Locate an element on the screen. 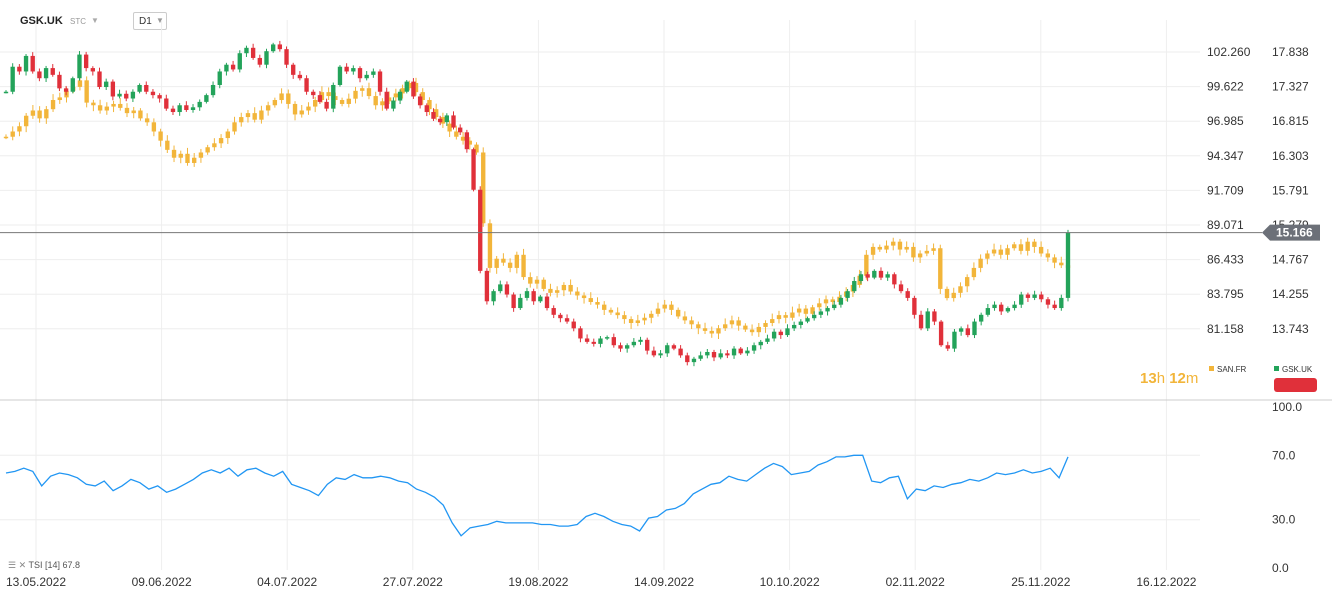 The width and height of the screenshot is (1332, 599). legend-swatch-san is located at coordinates (1211, 368).